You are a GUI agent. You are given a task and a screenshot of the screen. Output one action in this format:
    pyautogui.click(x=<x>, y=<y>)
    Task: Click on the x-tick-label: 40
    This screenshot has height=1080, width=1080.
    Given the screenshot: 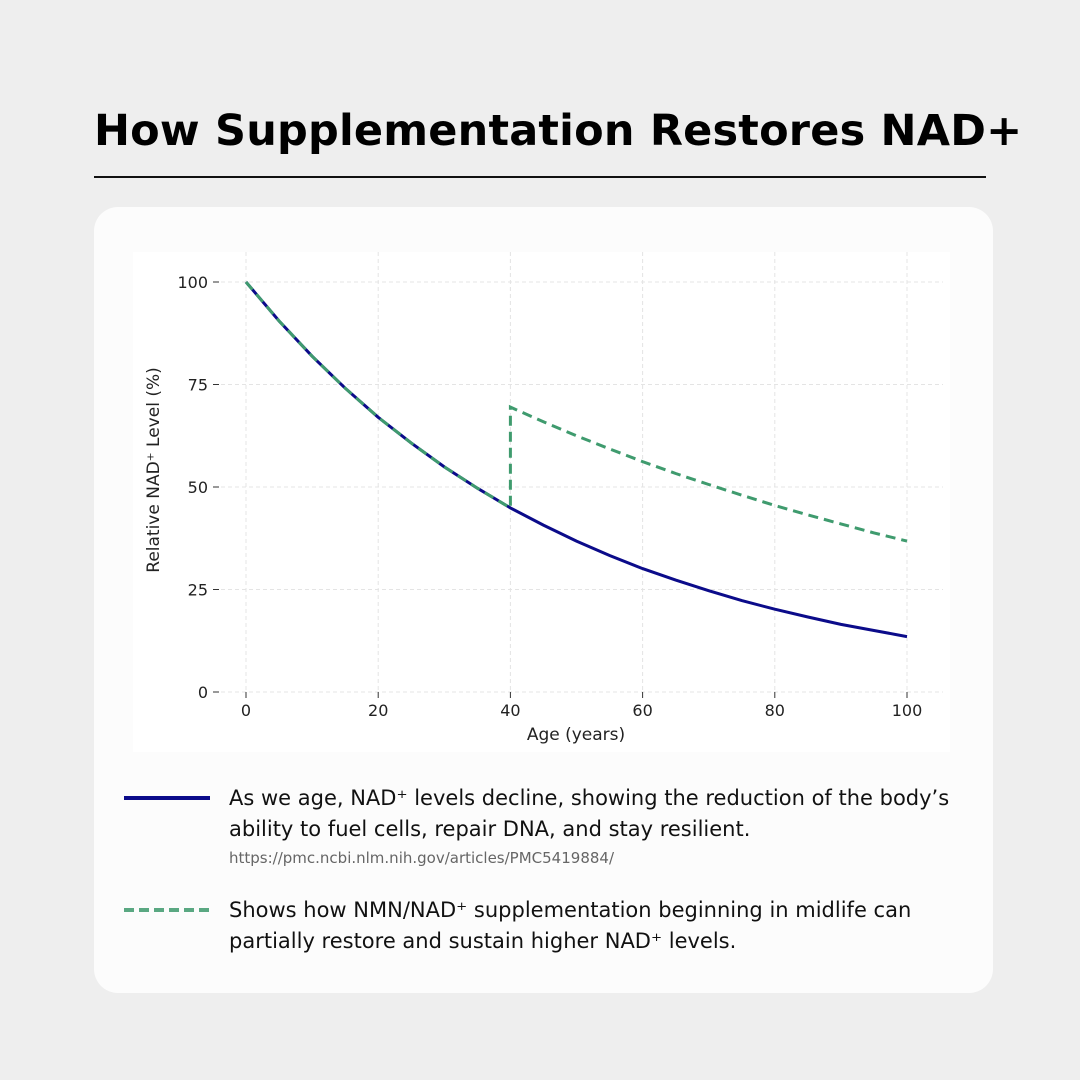 What is the action you would take?
    pyautogui.click(x=510, y=710)
    